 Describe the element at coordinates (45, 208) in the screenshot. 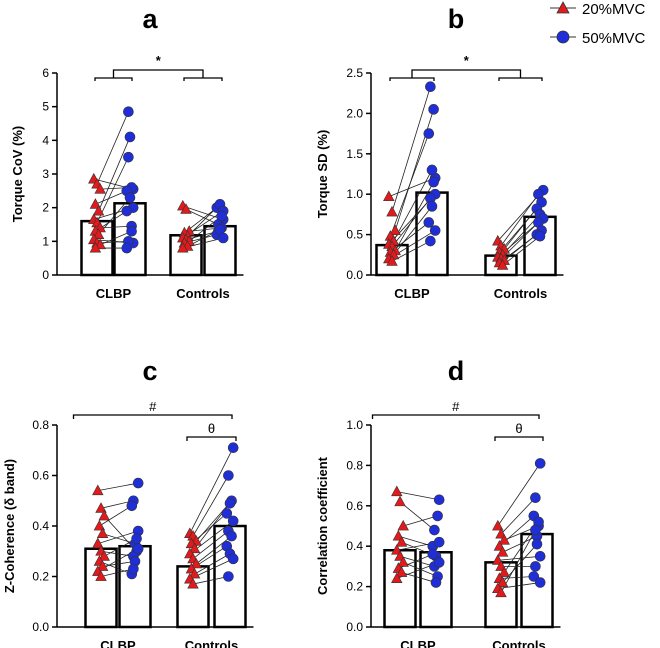

I see `y-tick-label: 2` at that location.